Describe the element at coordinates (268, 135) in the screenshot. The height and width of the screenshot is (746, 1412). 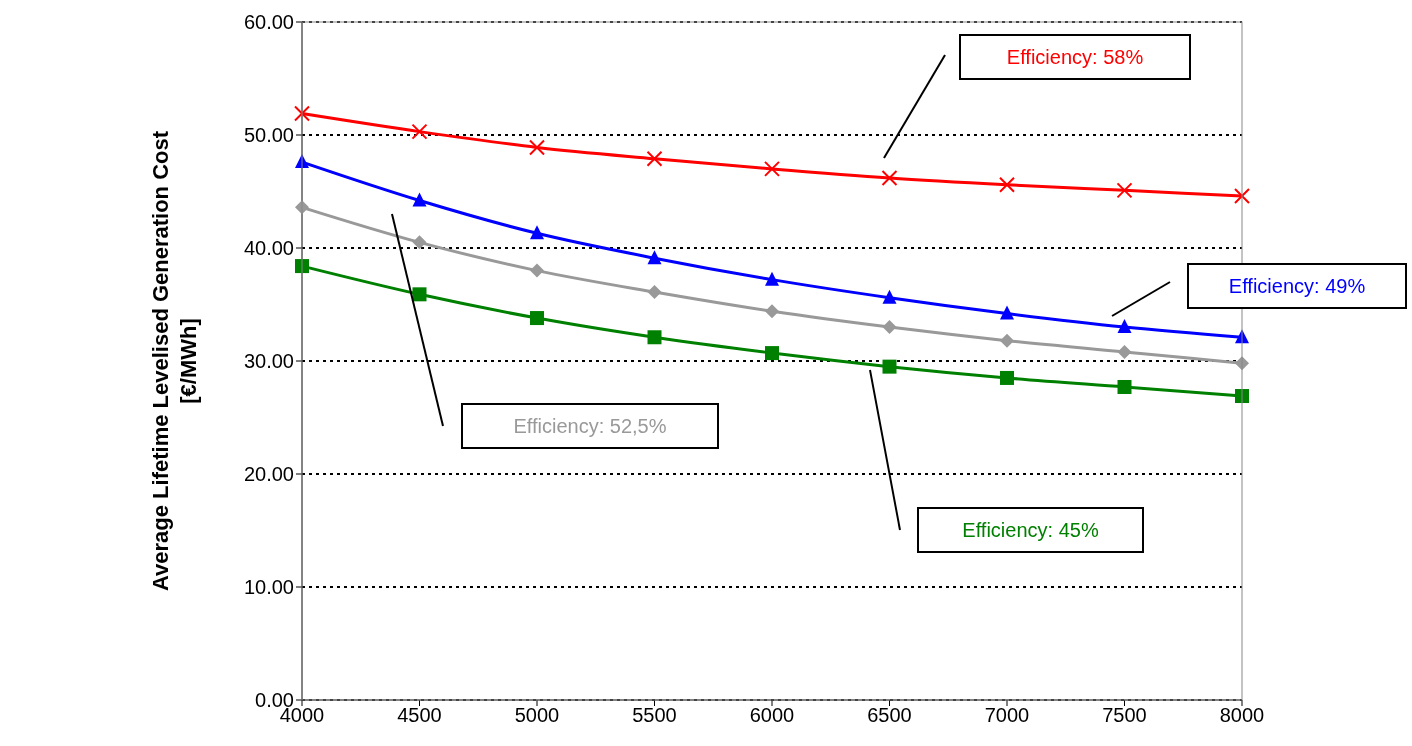
I see `y-tick-label: 50.00` at that location.